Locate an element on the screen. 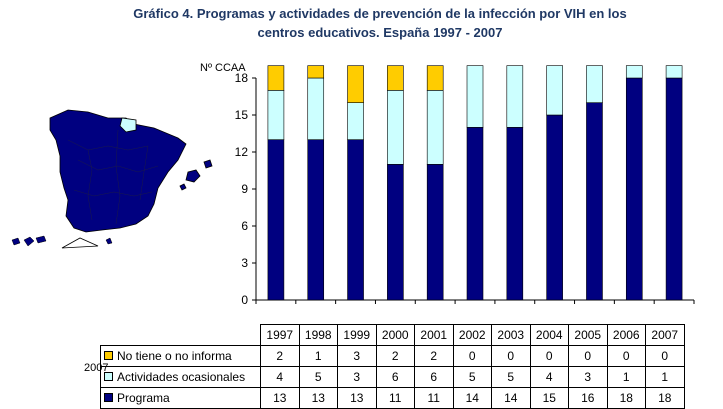 This screenshot has width=723, height=409. y-tick-label: 6 is located at coordinates (244, 226).